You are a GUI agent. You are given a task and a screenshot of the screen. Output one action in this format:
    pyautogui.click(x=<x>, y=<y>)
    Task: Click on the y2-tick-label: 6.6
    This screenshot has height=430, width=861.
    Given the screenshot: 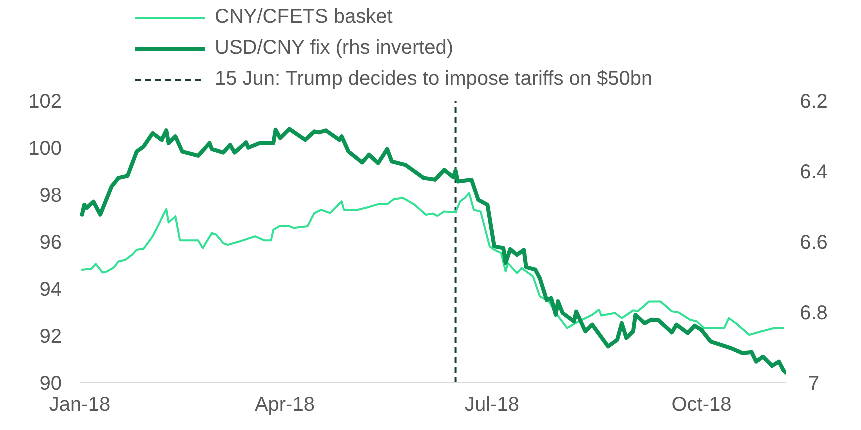 What is the action you would take?
    pyautogui.click(x=814, y=243)
    